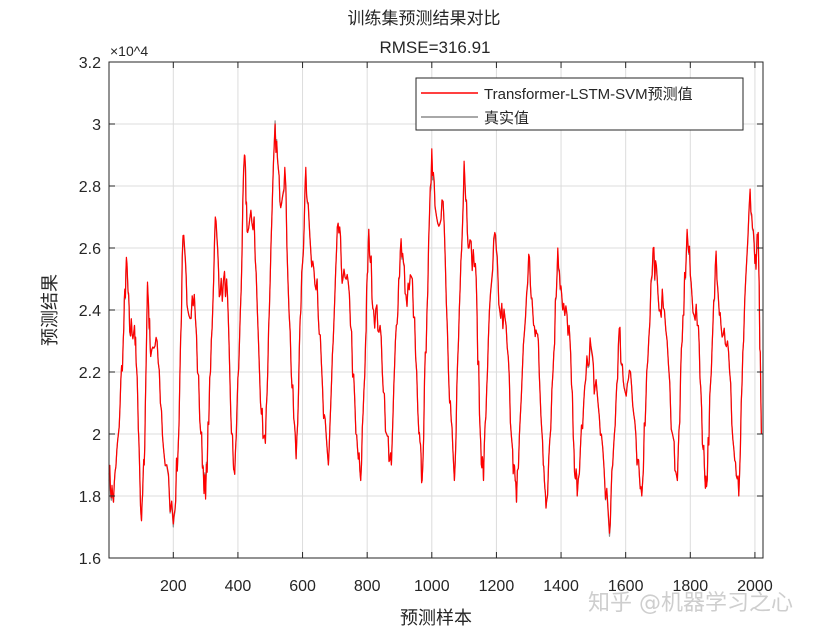 The width and height of the screenshot is (840, 630). What do you see at coordinates (626, 586) in the screenshot?
I see `x-tick-label: 1600` at bounding box center [626, 586].